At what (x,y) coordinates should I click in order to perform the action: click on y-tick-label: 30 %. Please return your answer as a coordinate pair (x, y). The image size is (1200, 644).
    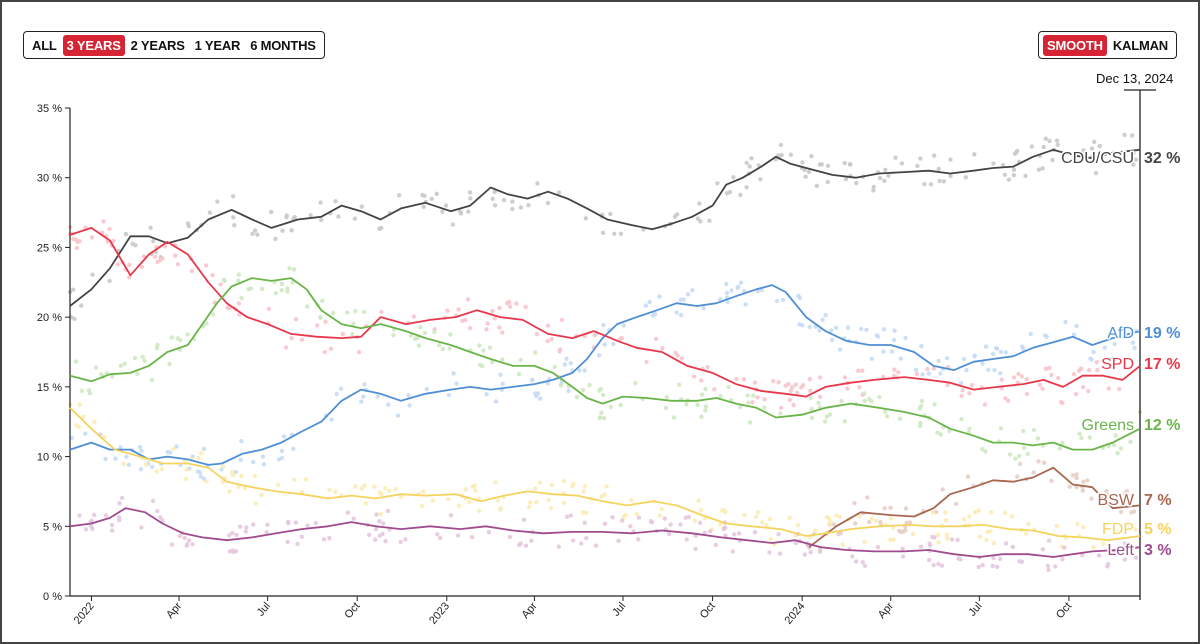
    Looking at the image, I should click on (49, 179).